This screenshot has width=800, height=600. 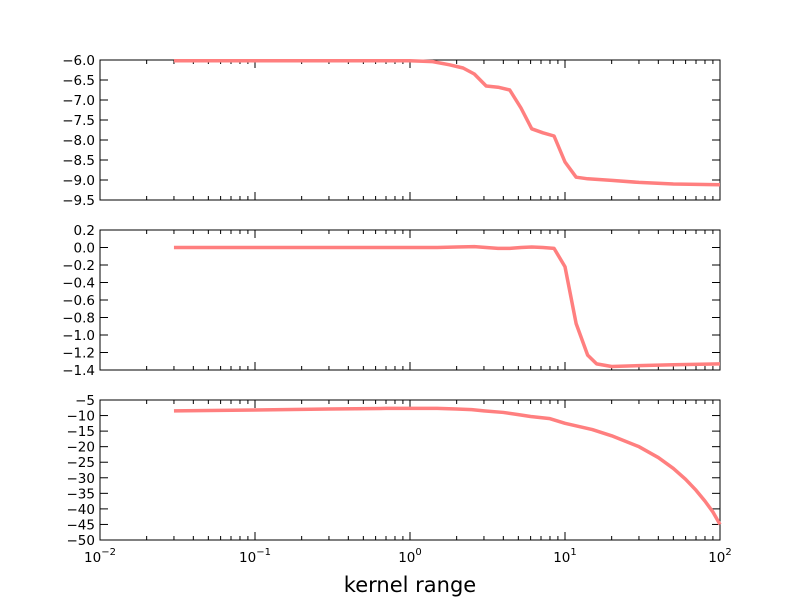 I want to click on y-tick-label: −10, so click(x=81, y=417).